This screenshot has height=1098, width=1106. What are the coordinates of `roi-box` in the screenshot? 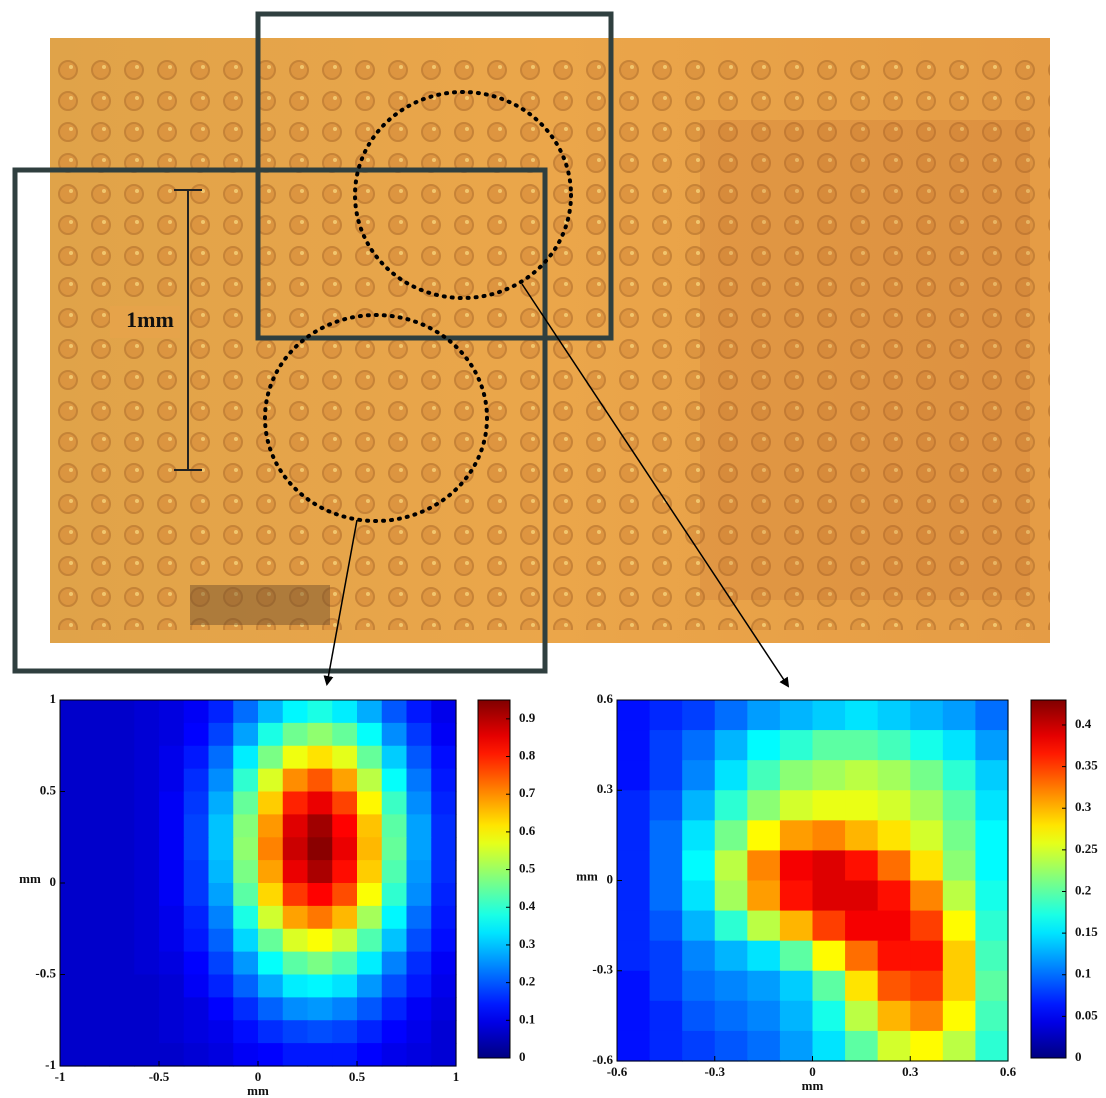 It's located at (434, 176).